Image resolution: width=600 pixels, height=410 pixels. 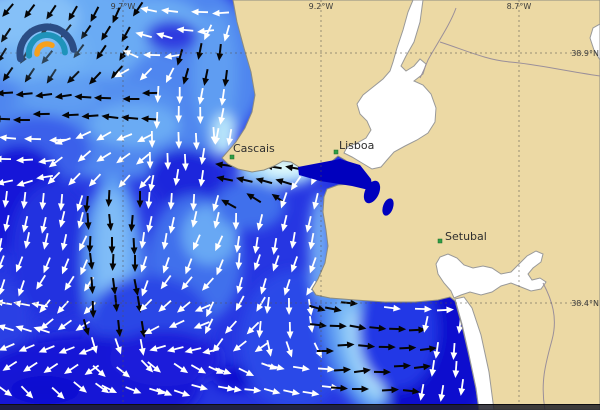 What do you see at coordinates (462, 237) in the screenshot?
I see `city-setubal: Setubal` at bounding box center [462, 237].